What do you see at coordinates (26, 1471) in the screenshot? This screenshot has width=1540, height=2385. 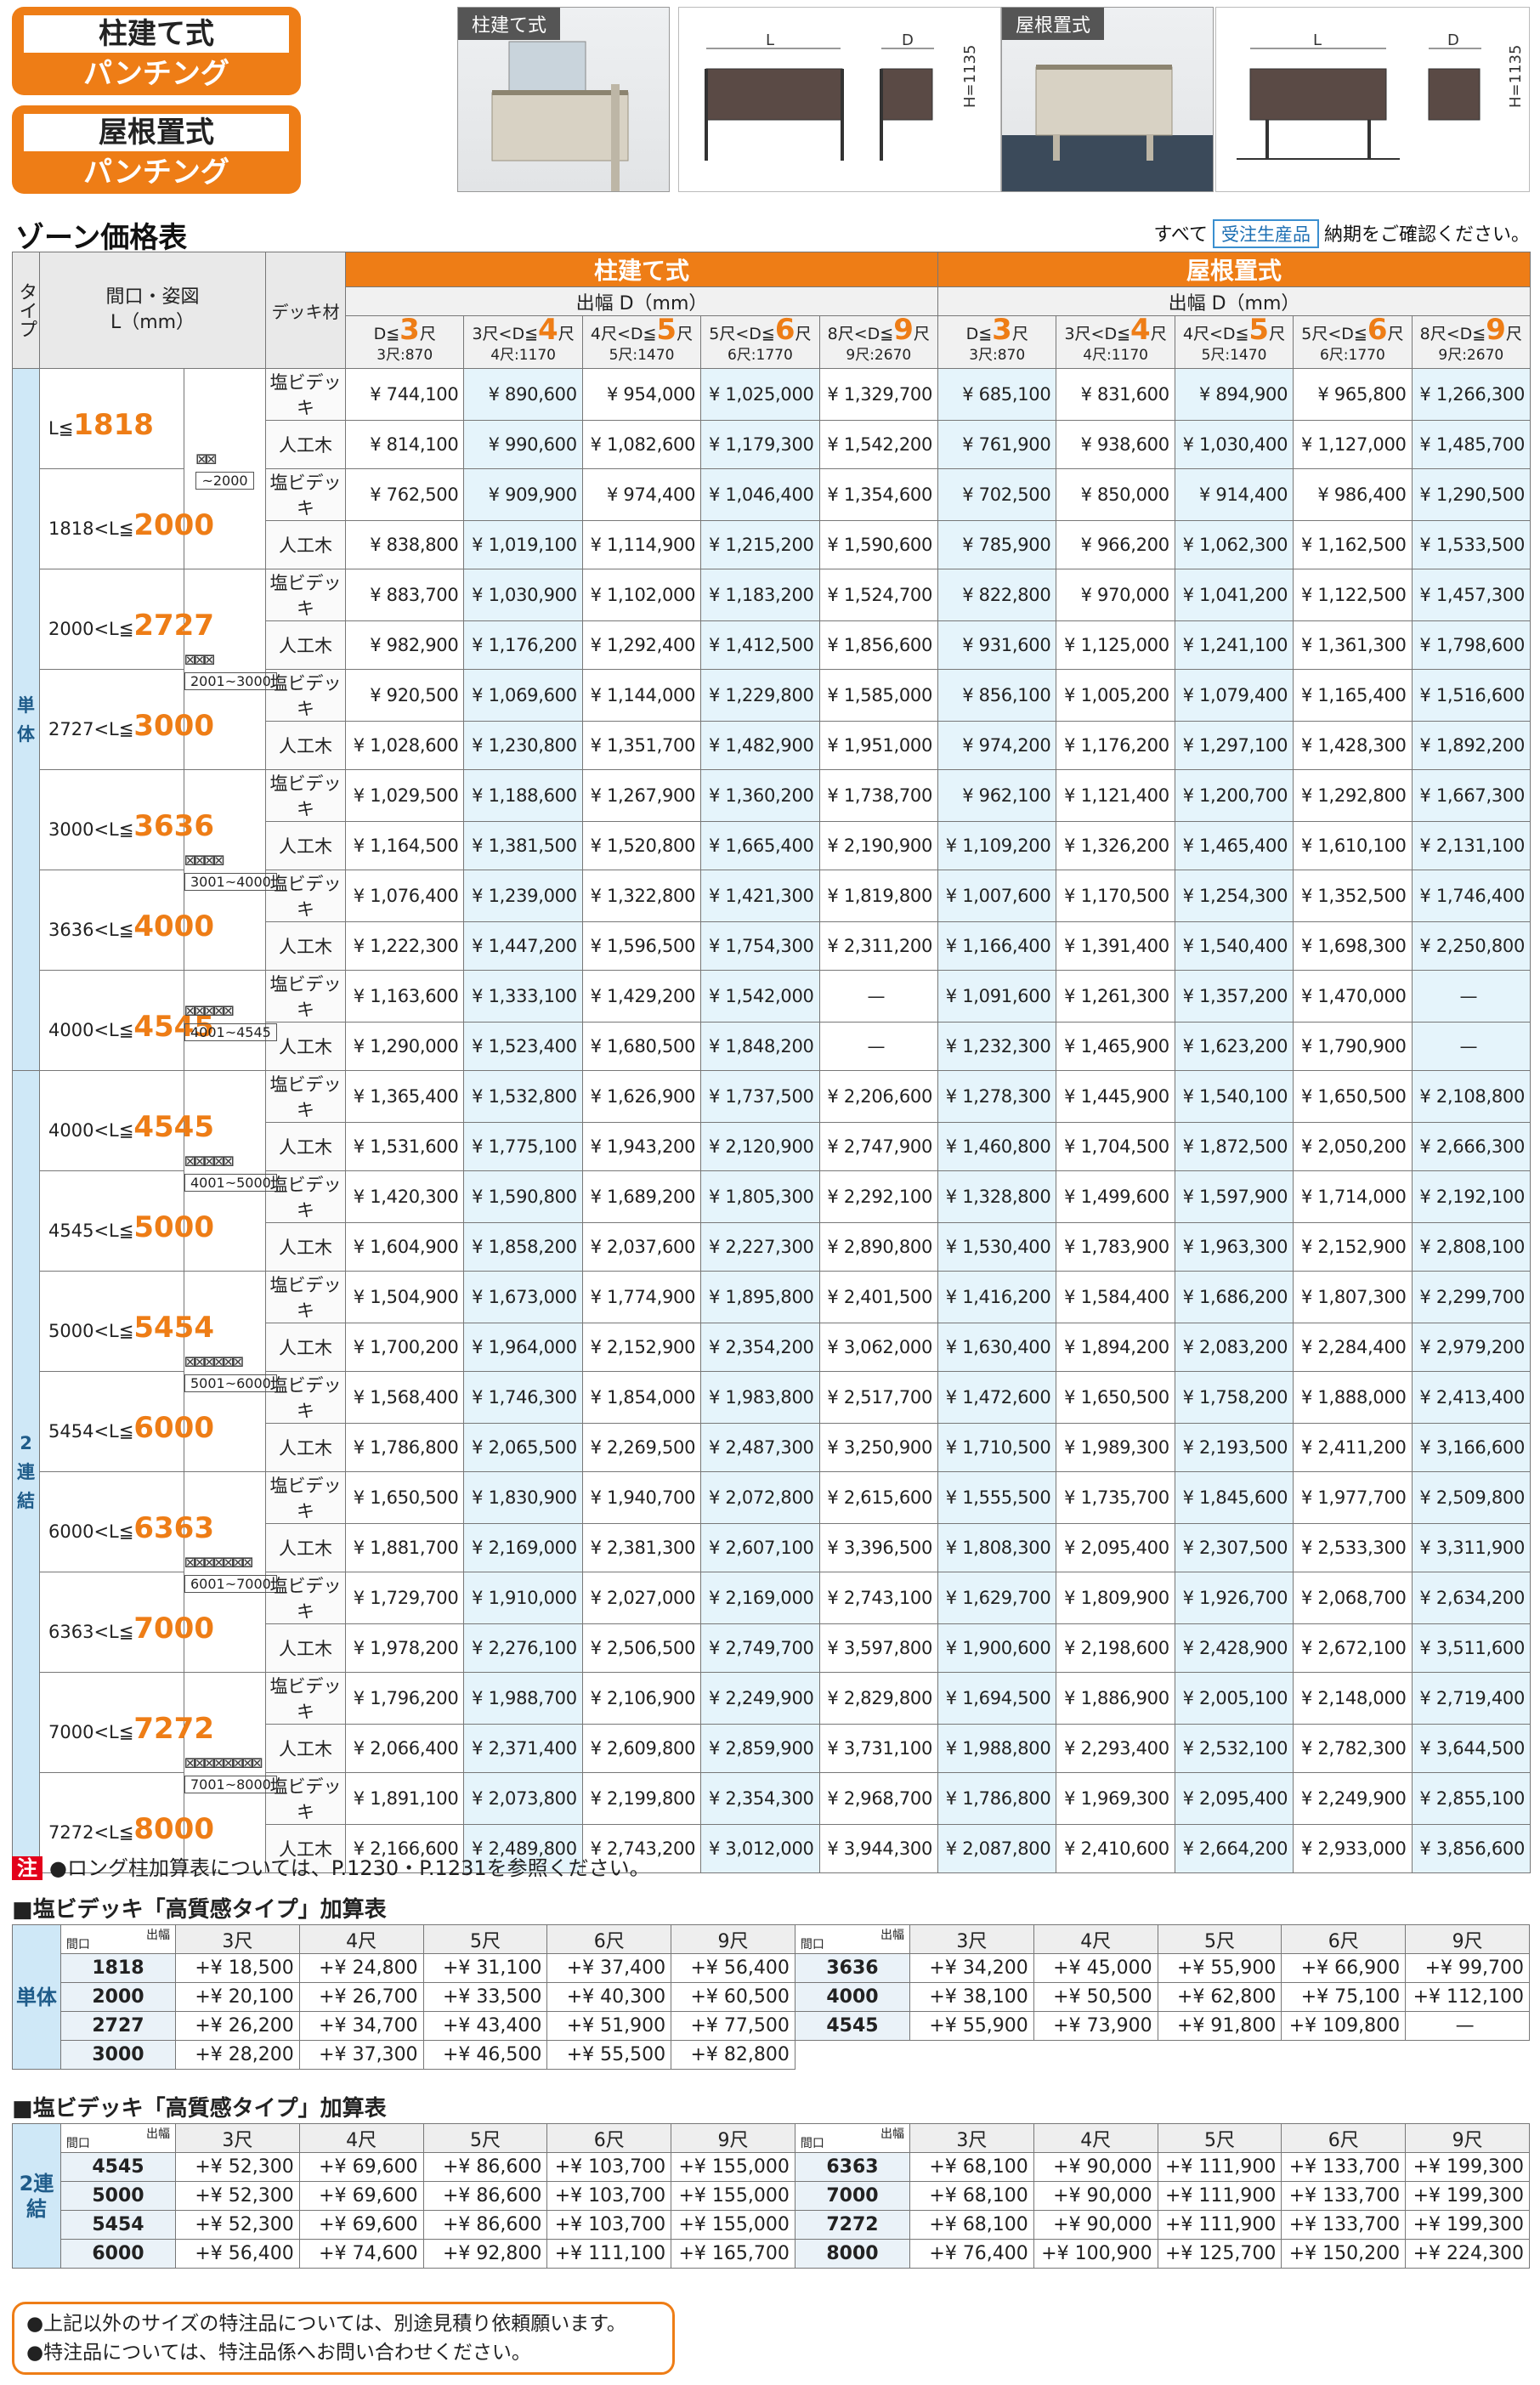 I see `type-label: 2 連結` at bounding box center [26, 1471].